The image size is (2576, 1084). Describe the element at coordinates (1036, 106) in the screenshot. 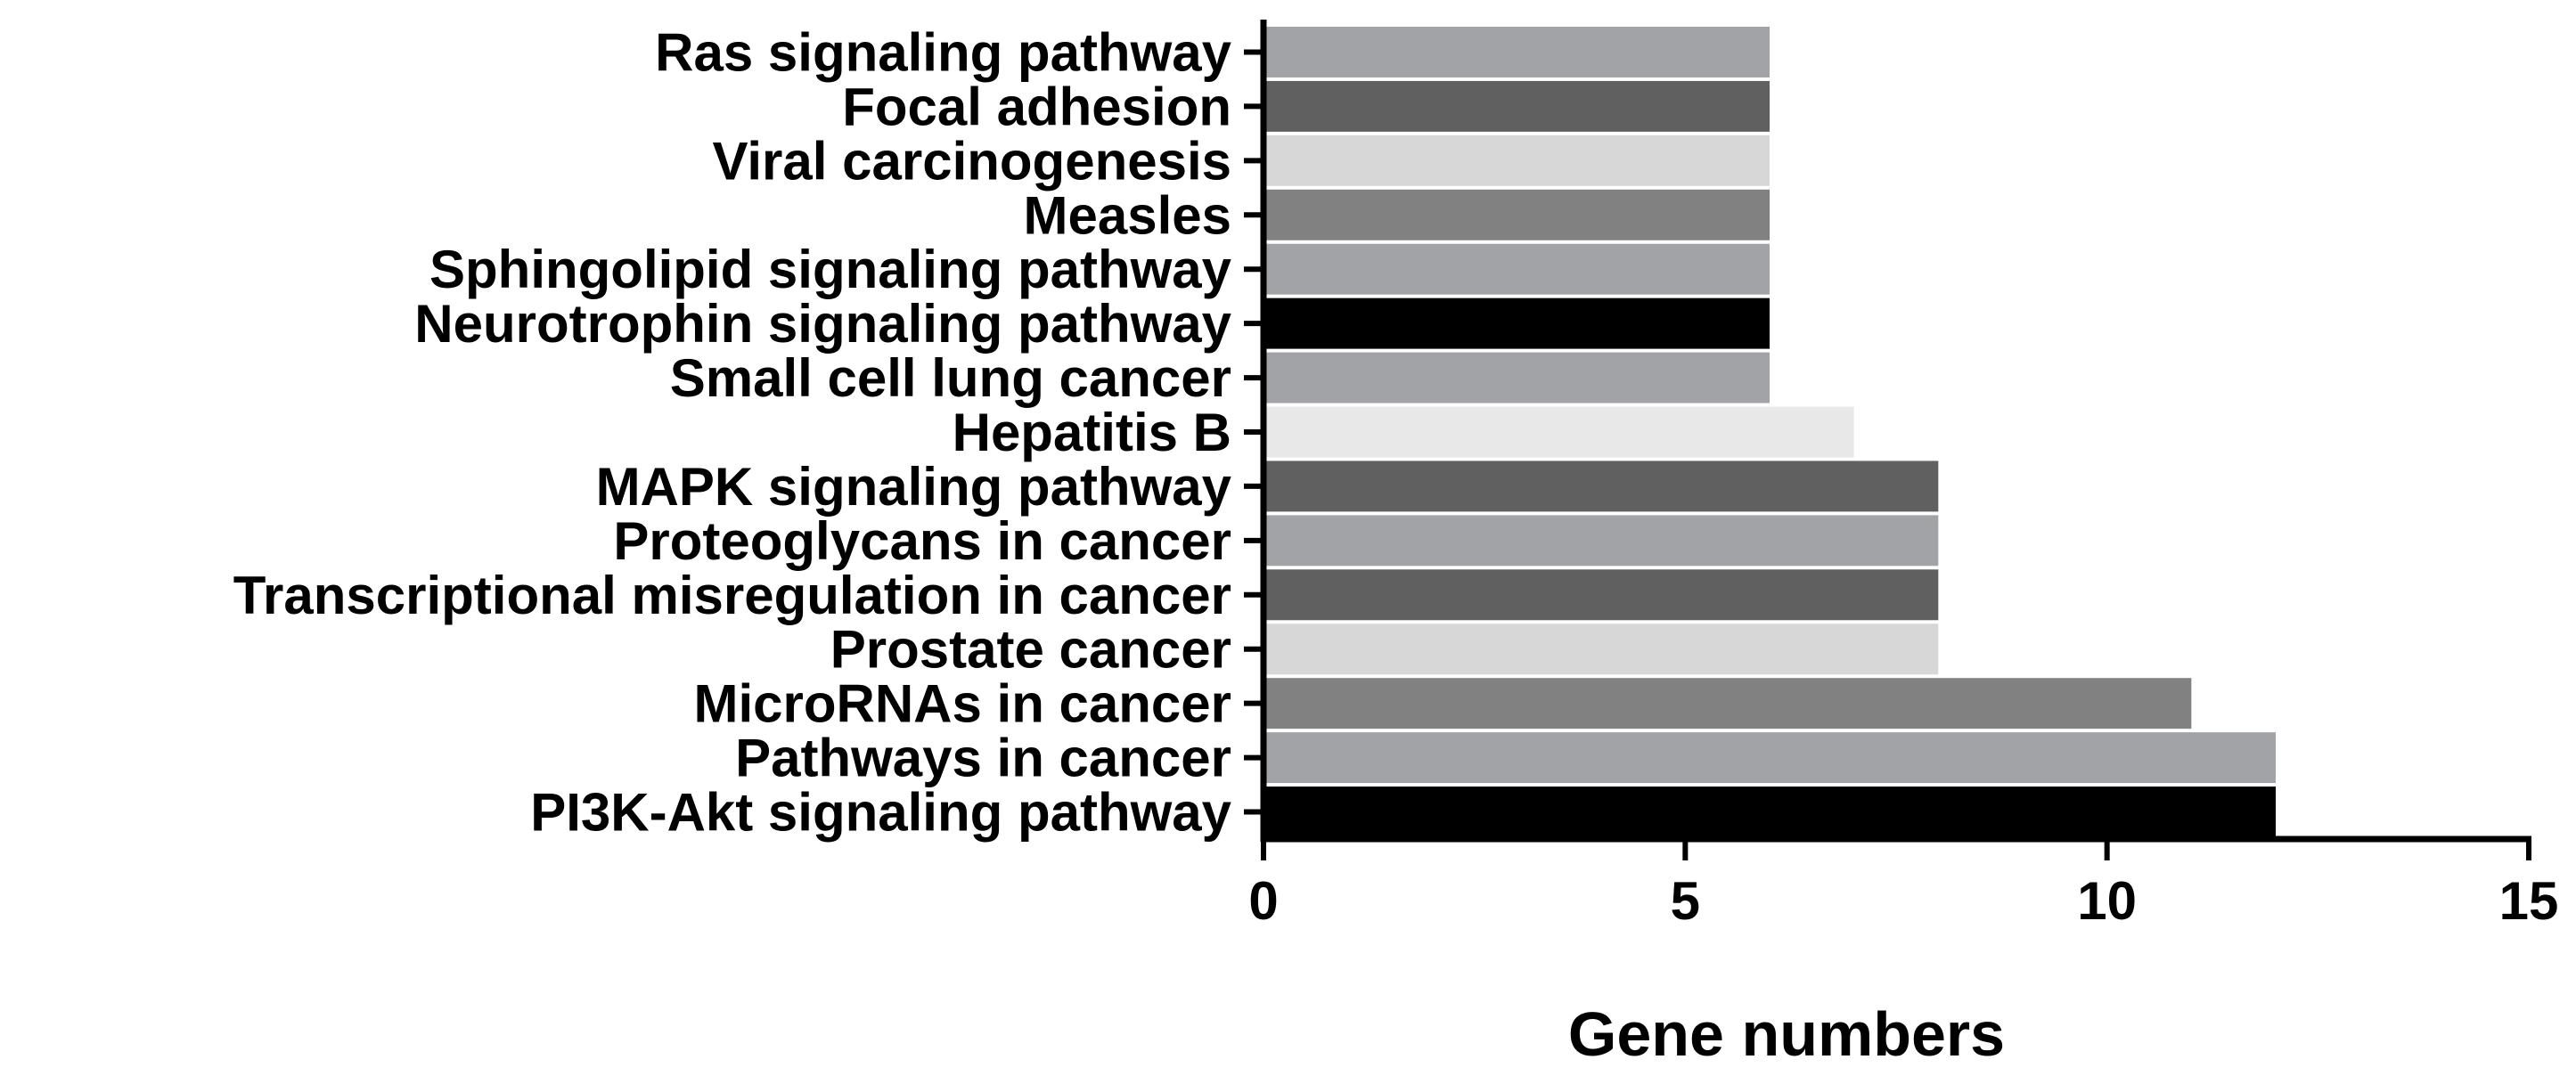

I see `category-label-1: Focal adhesion` at that location.